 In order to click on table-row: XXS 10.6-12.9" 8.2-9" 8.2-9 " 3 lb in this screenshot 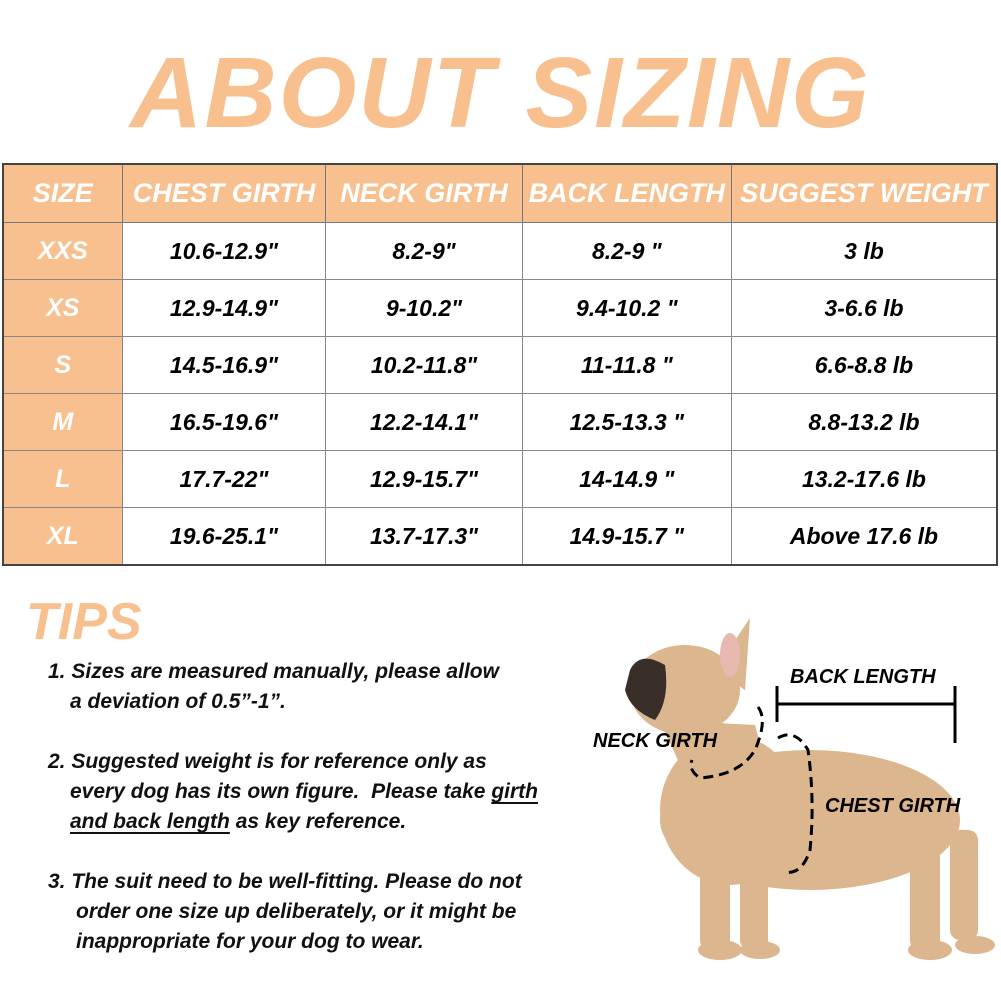, I will do `click(500, 251)`.